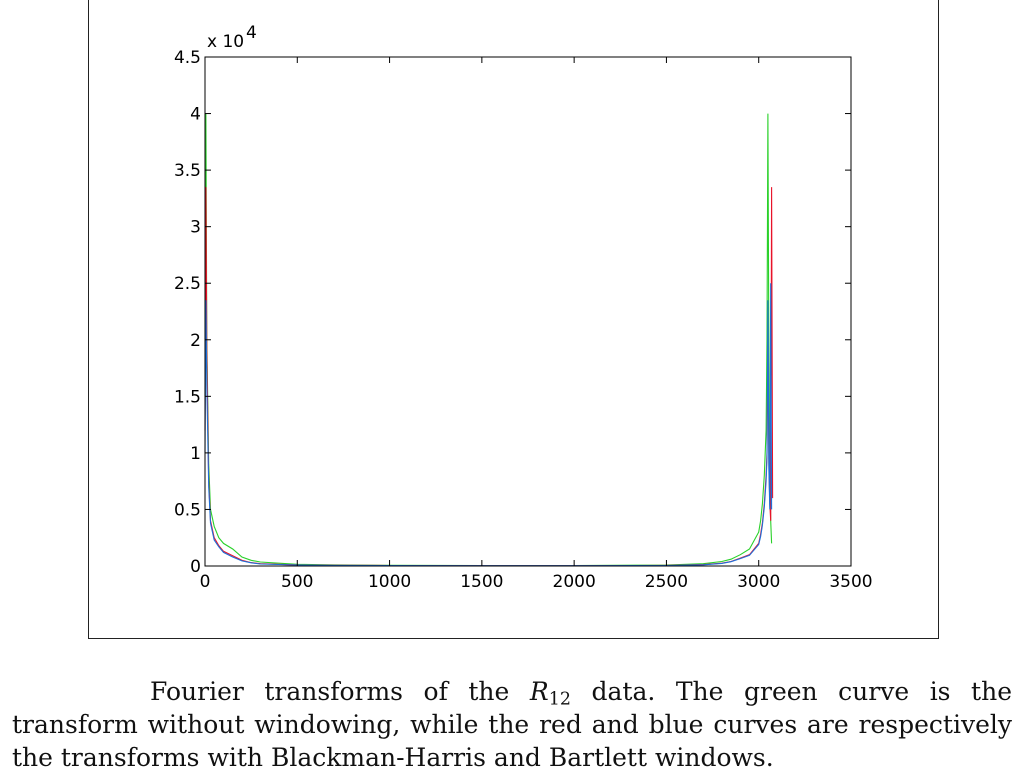 Image resolution: width=1023 pixels, height=779 pixels. What do you see at coordinates (559, 699) in the screenshot?
I see `caption-subscript: 12` at bounding box center [559, 699].